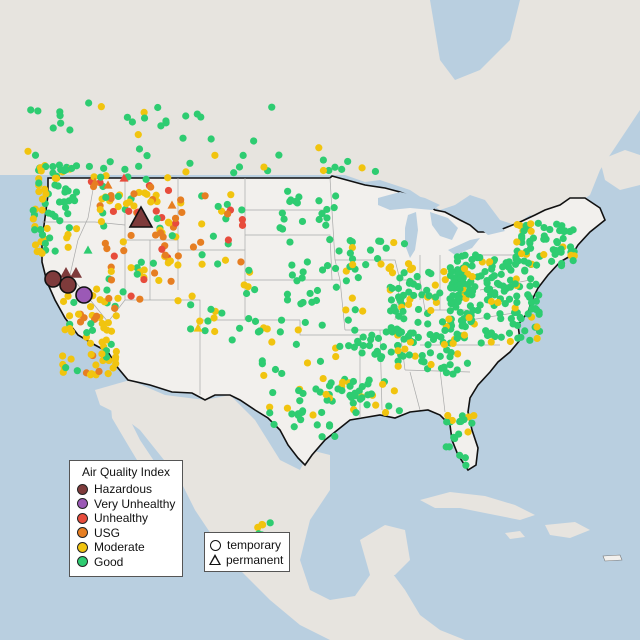 This screenshot has height=640, width=640. I want to click on legend-row-very-unhealthy: Very Unhealthy, so click(126, 504).